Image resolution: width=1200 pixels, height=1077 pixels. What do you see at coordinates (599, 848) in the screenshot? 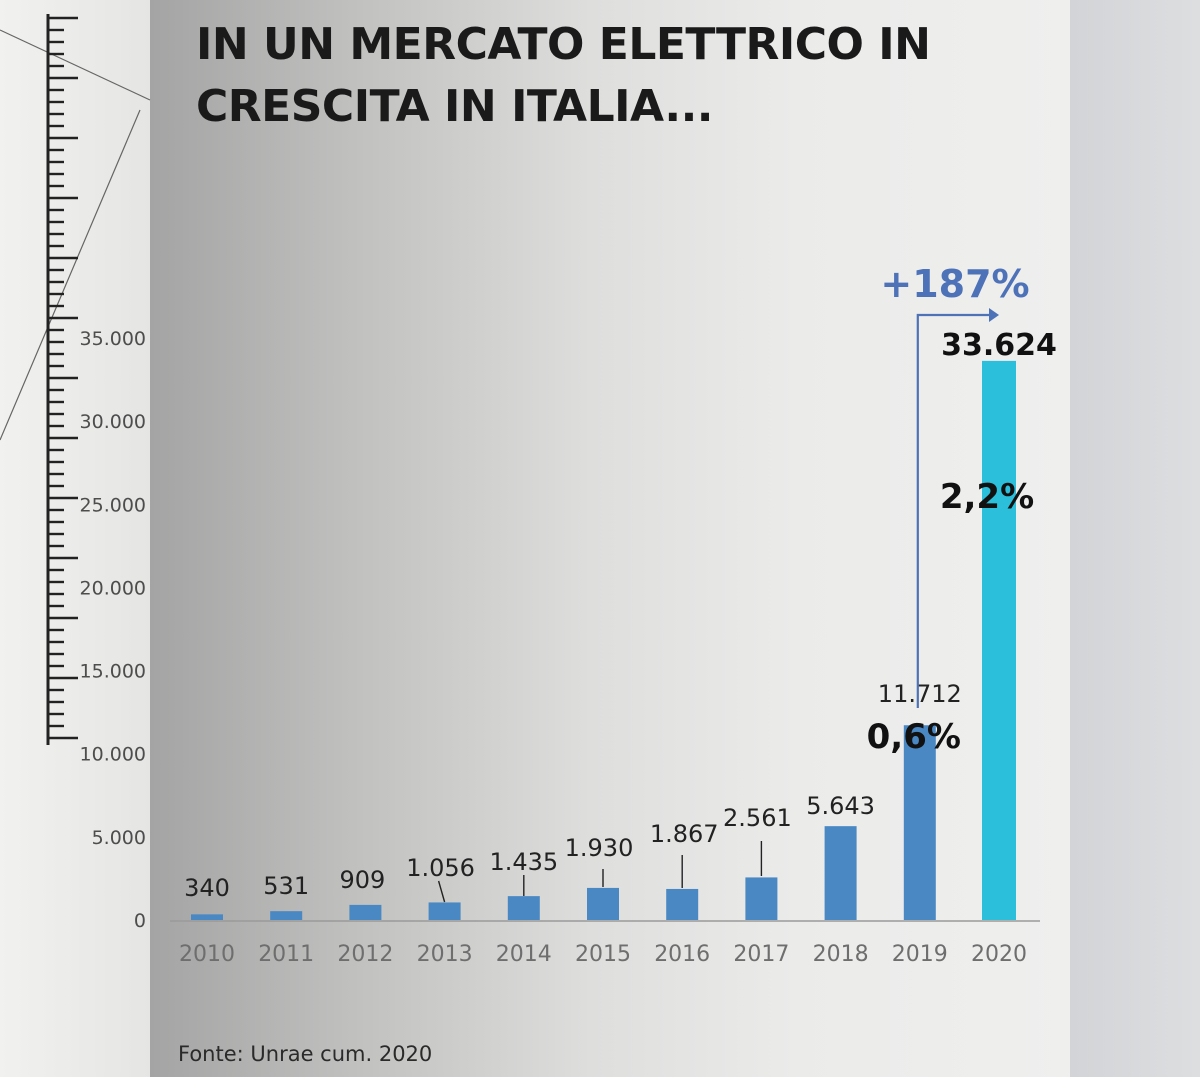
I see `data-label: 1.930` at bounding box center [599, 848].